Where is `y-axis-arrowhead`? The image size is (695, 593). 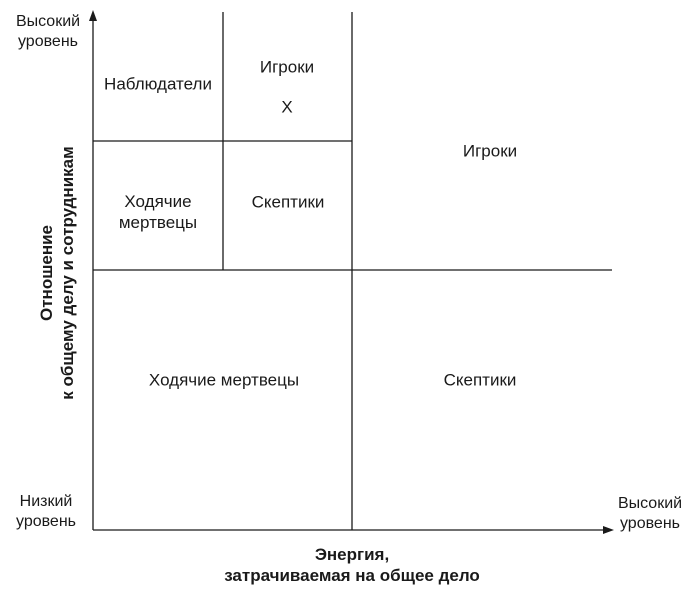 y-axis-arrowhead is located at coordinates (93, 15).